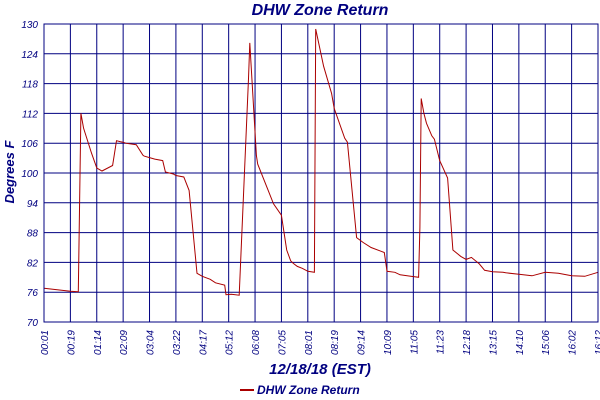 The image size is (600, 400). What do you see at coordinates (33, 293) in the screenshot?
I see `y-tick-label: 76` at bounding box center [33, 293].